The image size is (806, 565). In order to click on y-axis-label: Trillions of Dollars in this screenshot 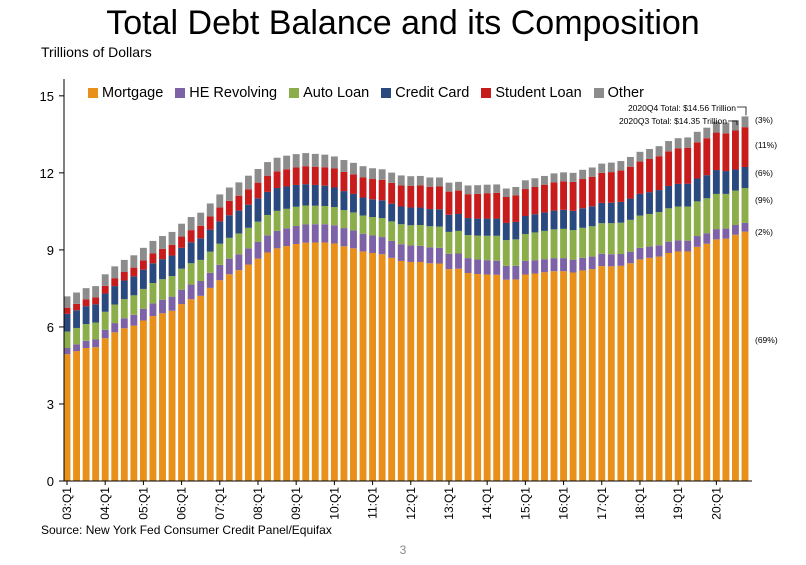, I will do `click(96, 52)`.